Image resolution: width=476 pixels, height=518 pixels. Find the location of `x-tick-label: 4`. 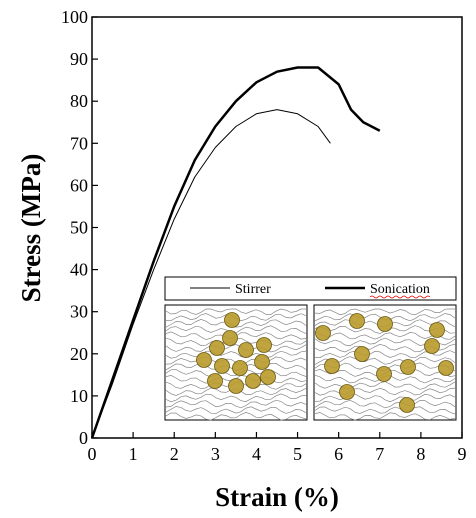

x-tick-label: 4 is located at coordinates (256, 454).